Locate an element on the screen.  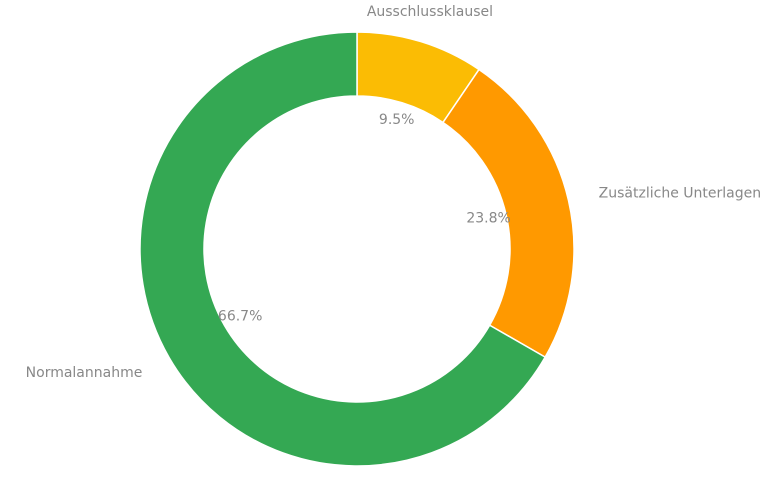
slice-percent-1: 9.5% is located at coordinates (397, 120).